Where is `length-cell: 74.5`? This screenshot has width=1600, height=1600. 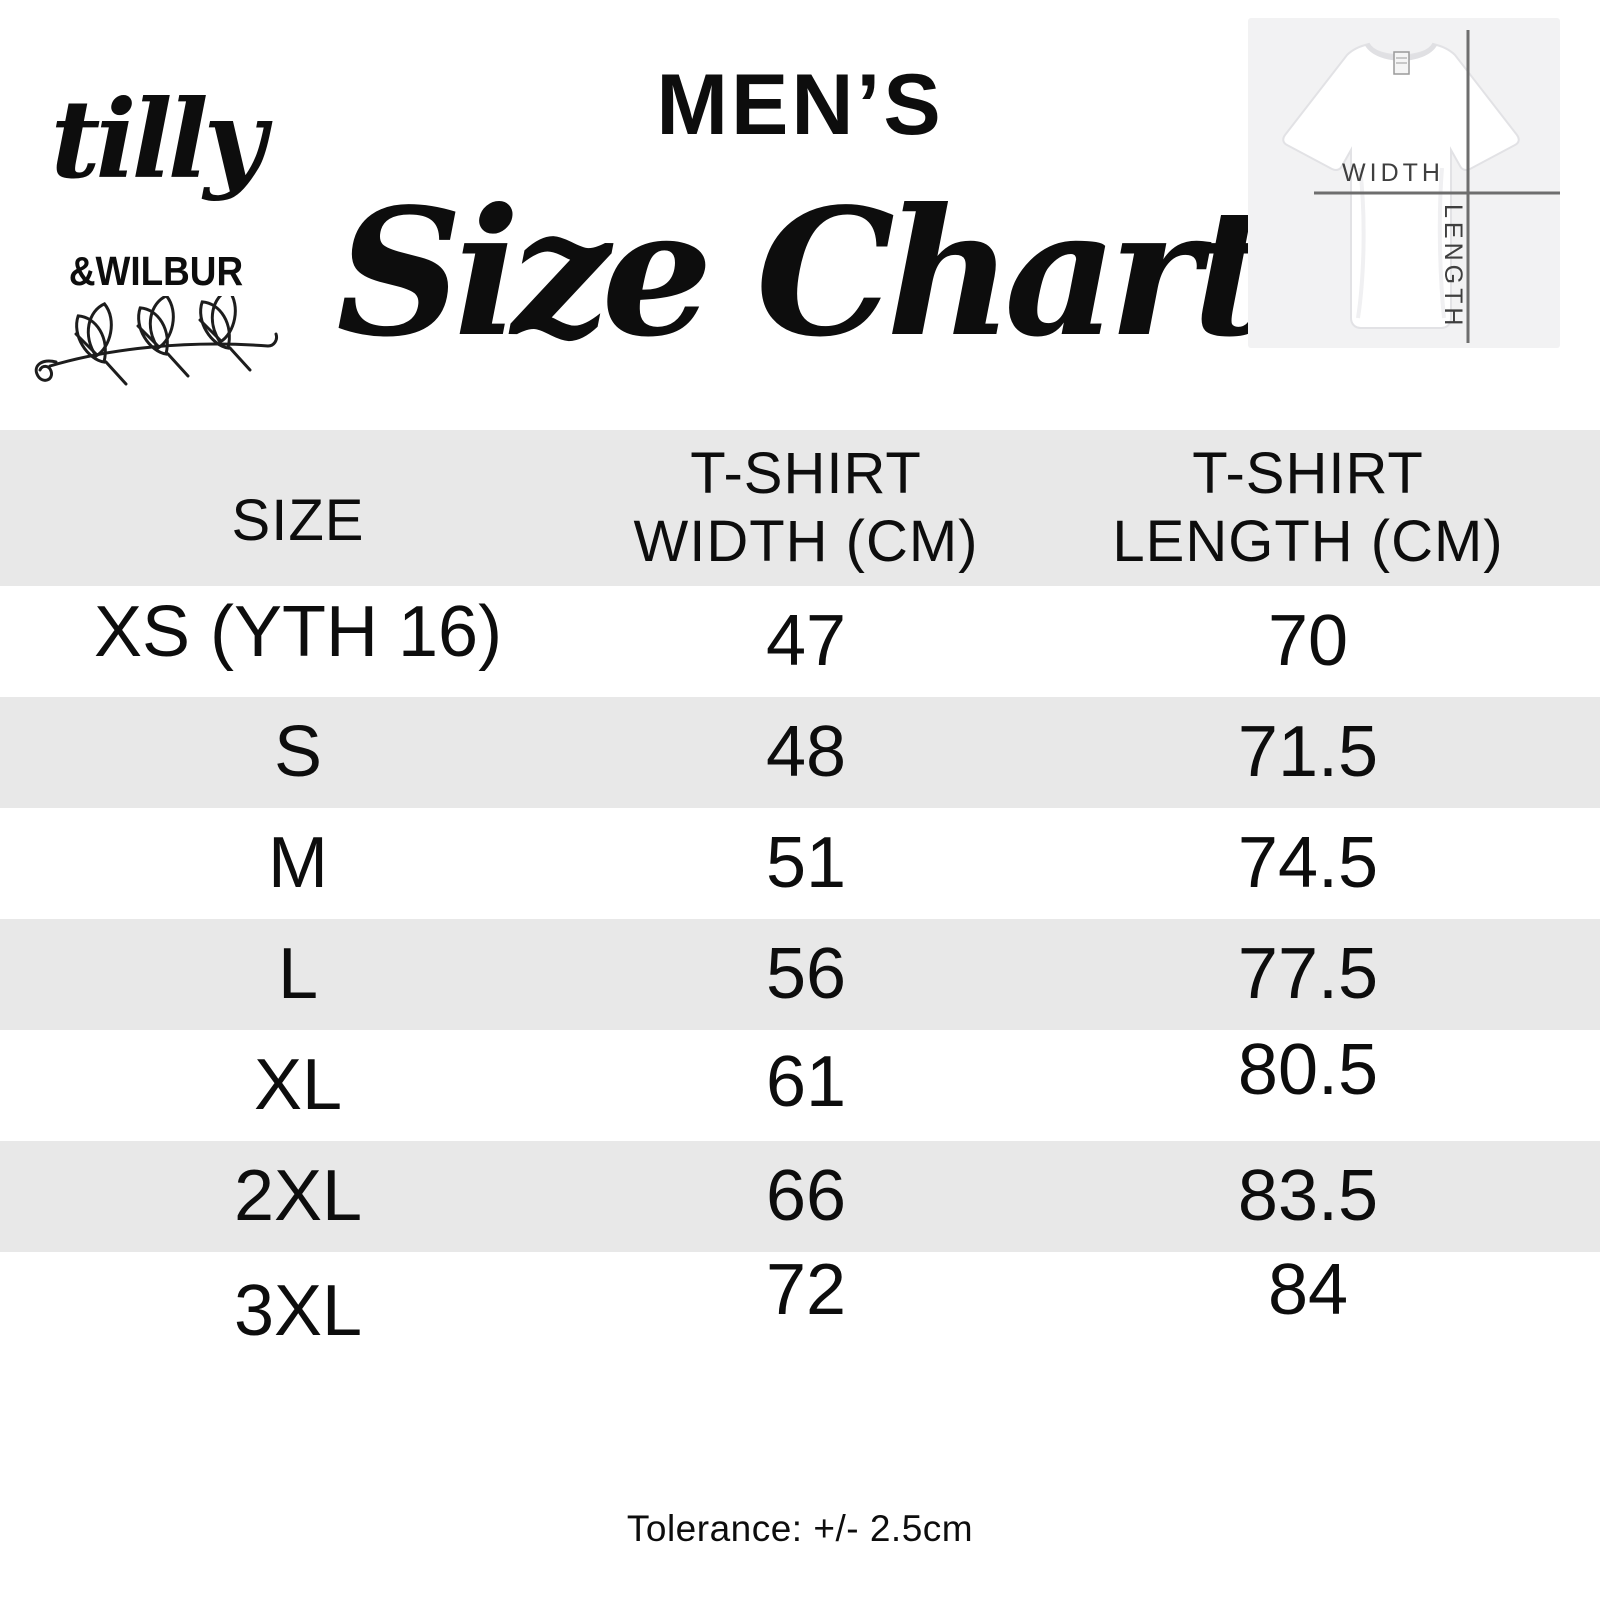
length-cell: 74.5 is located at coordinates (1308, 862).